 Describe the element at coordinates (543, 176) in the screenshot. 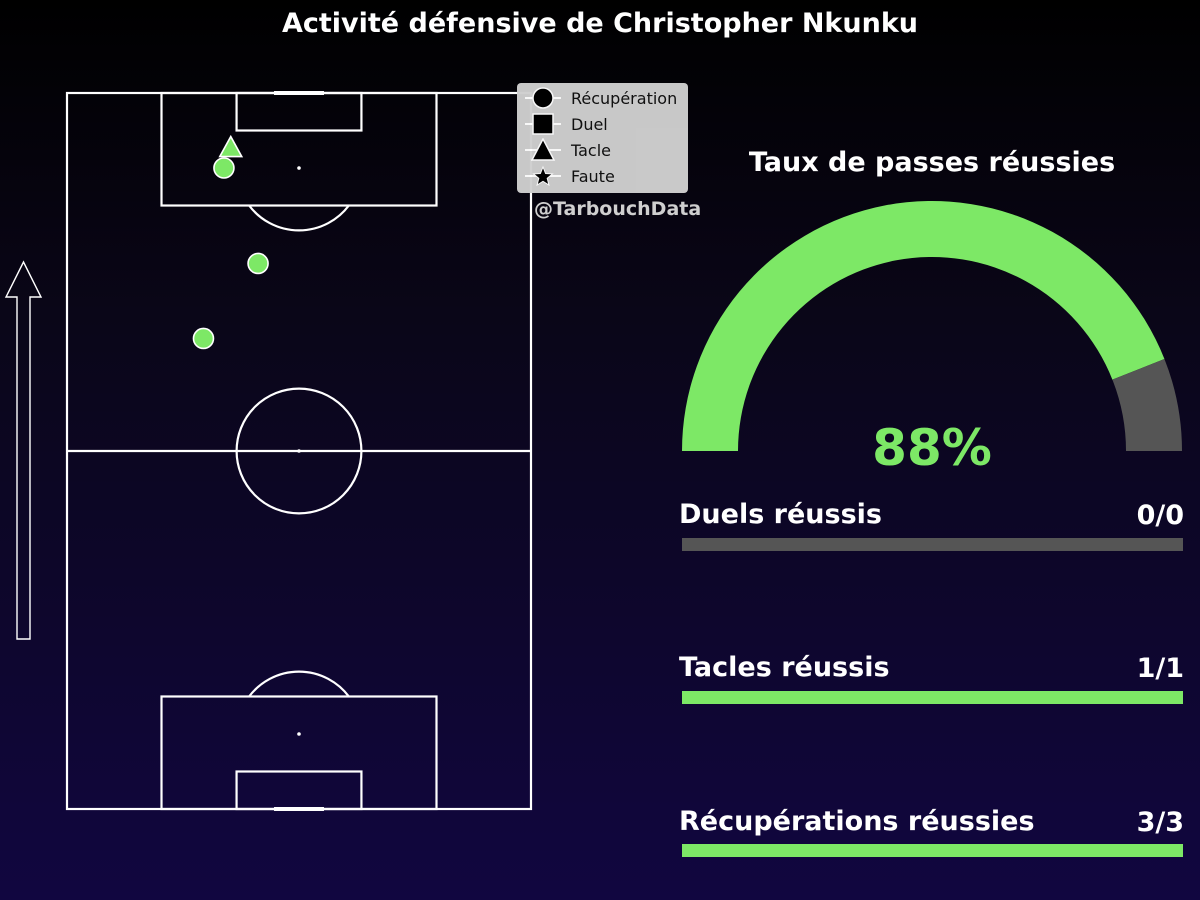

I see `star-marker-icon` at that location.